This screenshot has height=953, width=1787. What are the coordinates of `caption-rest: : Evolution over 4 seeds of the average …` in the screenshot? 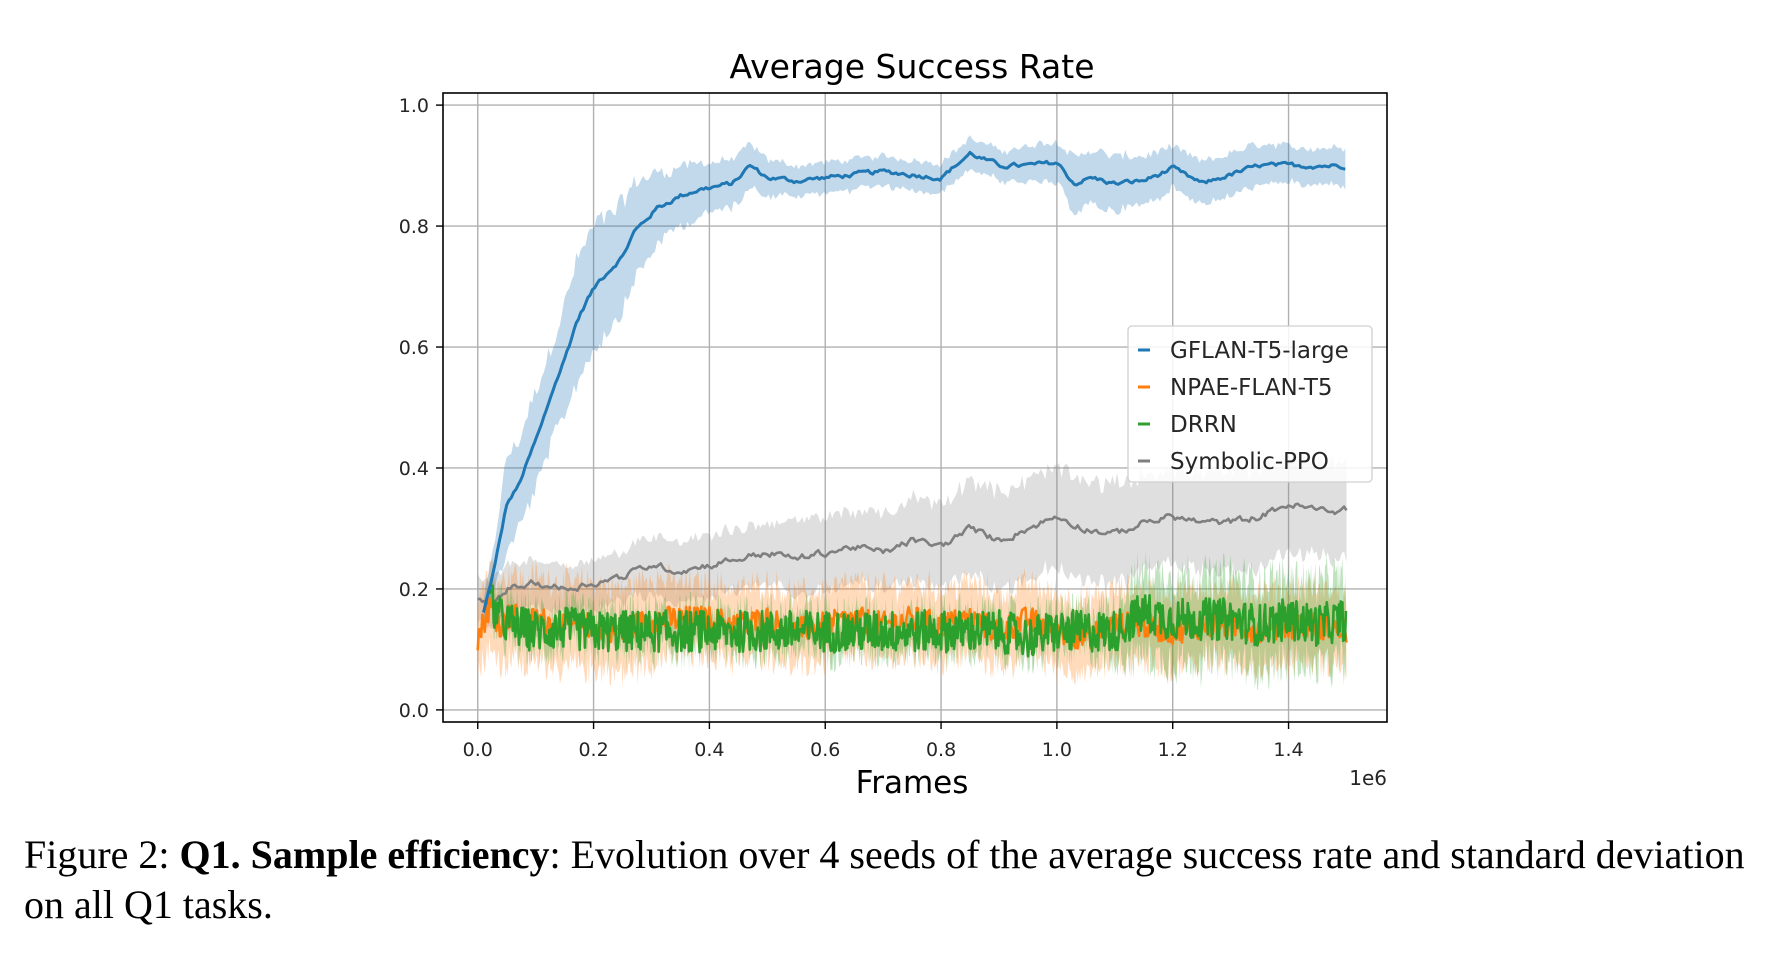 It's located at (884, 879).